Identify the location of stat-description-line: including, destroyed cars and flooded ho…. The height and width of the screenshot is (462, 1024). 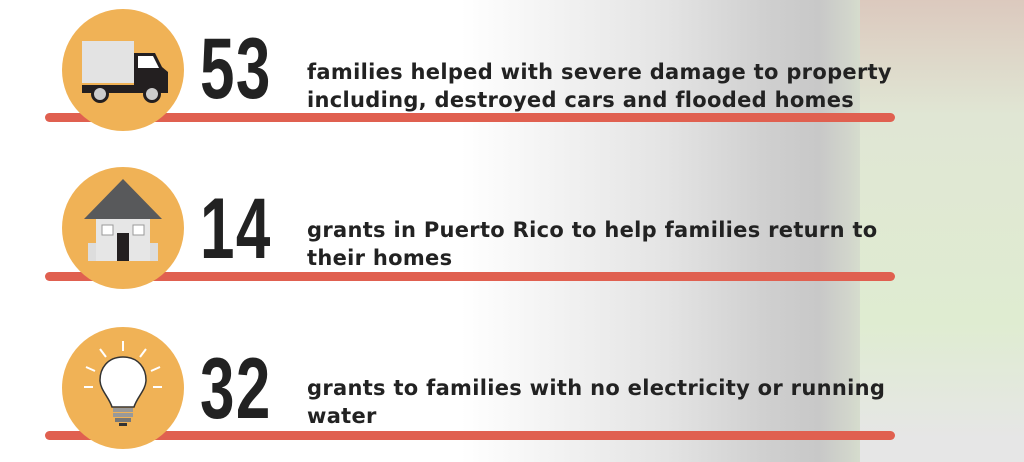
(581, 100).